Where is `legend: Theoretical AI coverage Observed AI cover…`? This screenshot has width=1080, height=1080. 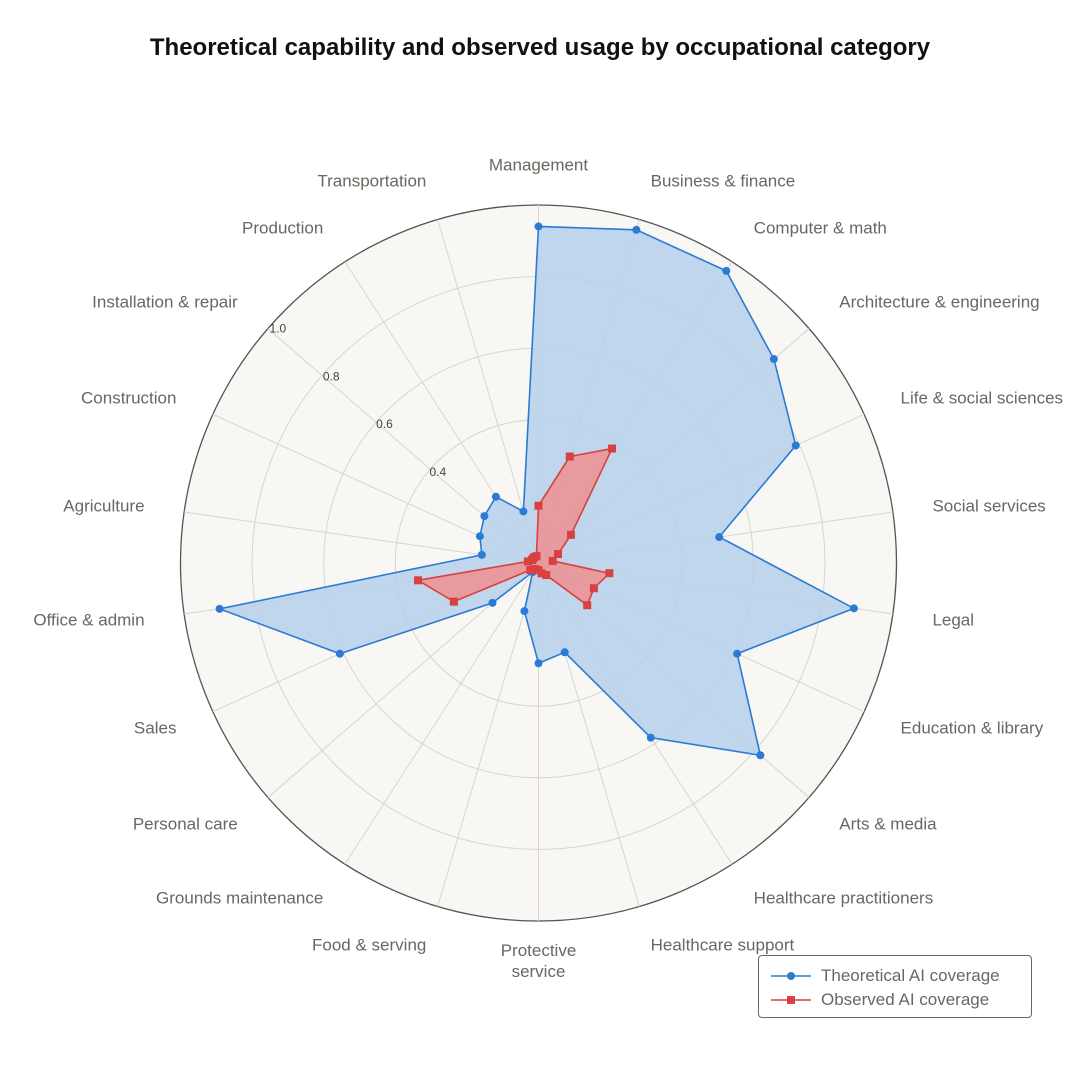
legend: Theoretical AI coverage Observed AI cover… is located at coordinates (895, 986).